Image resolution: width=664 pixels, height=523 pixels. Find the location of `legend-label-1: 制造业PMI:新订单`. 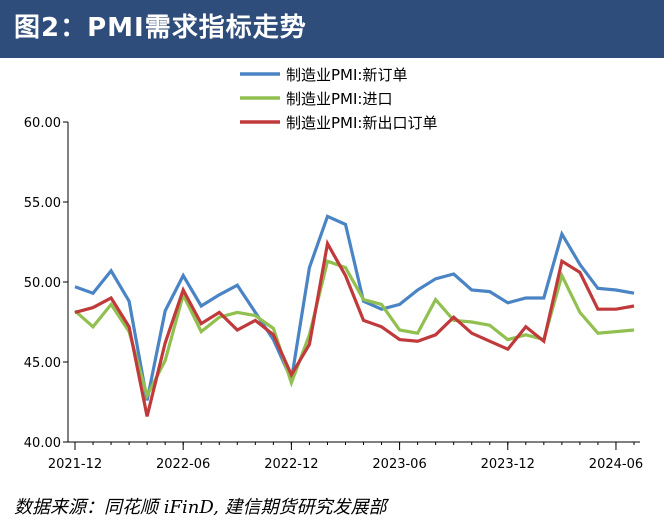

legend-label-1: 制造业PMI:新订单 is located at coordinates (346, 75).